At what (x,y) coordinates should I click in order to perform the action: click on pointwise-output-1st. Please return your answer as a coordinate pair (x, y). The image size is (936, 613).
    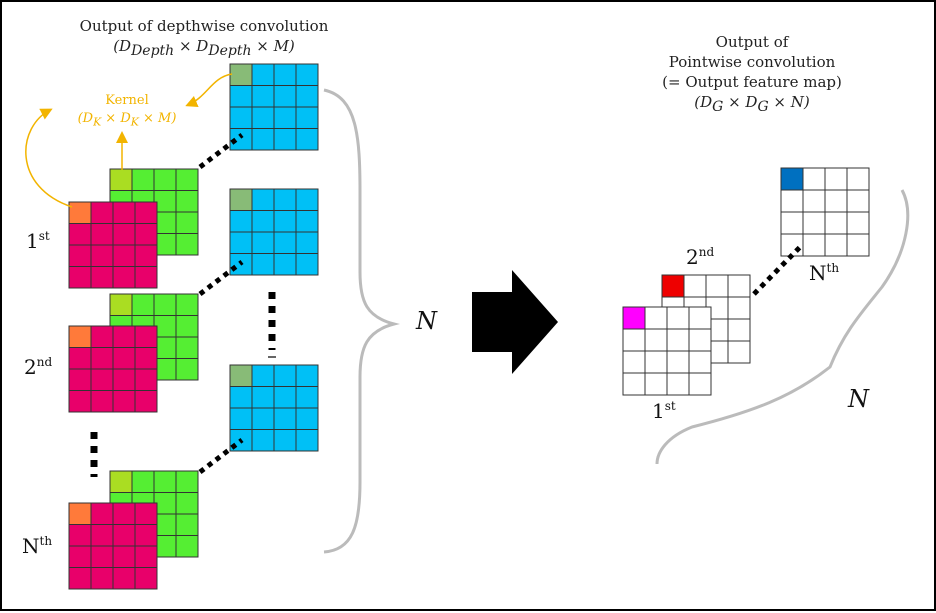
    Looking at the image, I should click on (667, 351).